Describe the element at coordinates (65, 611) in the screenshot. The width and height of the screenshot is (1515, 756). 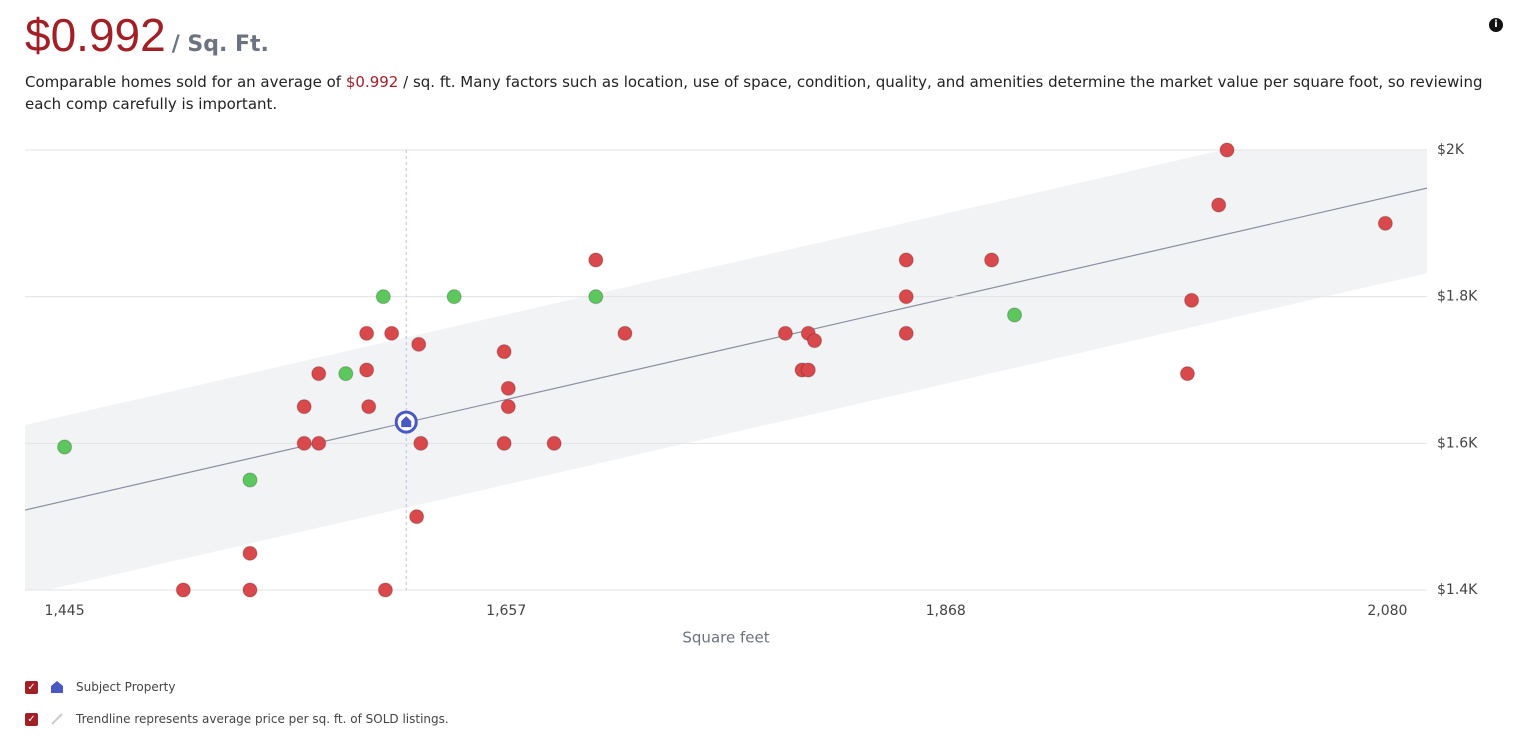
I see `x-tick-label: 1,445` at that location.